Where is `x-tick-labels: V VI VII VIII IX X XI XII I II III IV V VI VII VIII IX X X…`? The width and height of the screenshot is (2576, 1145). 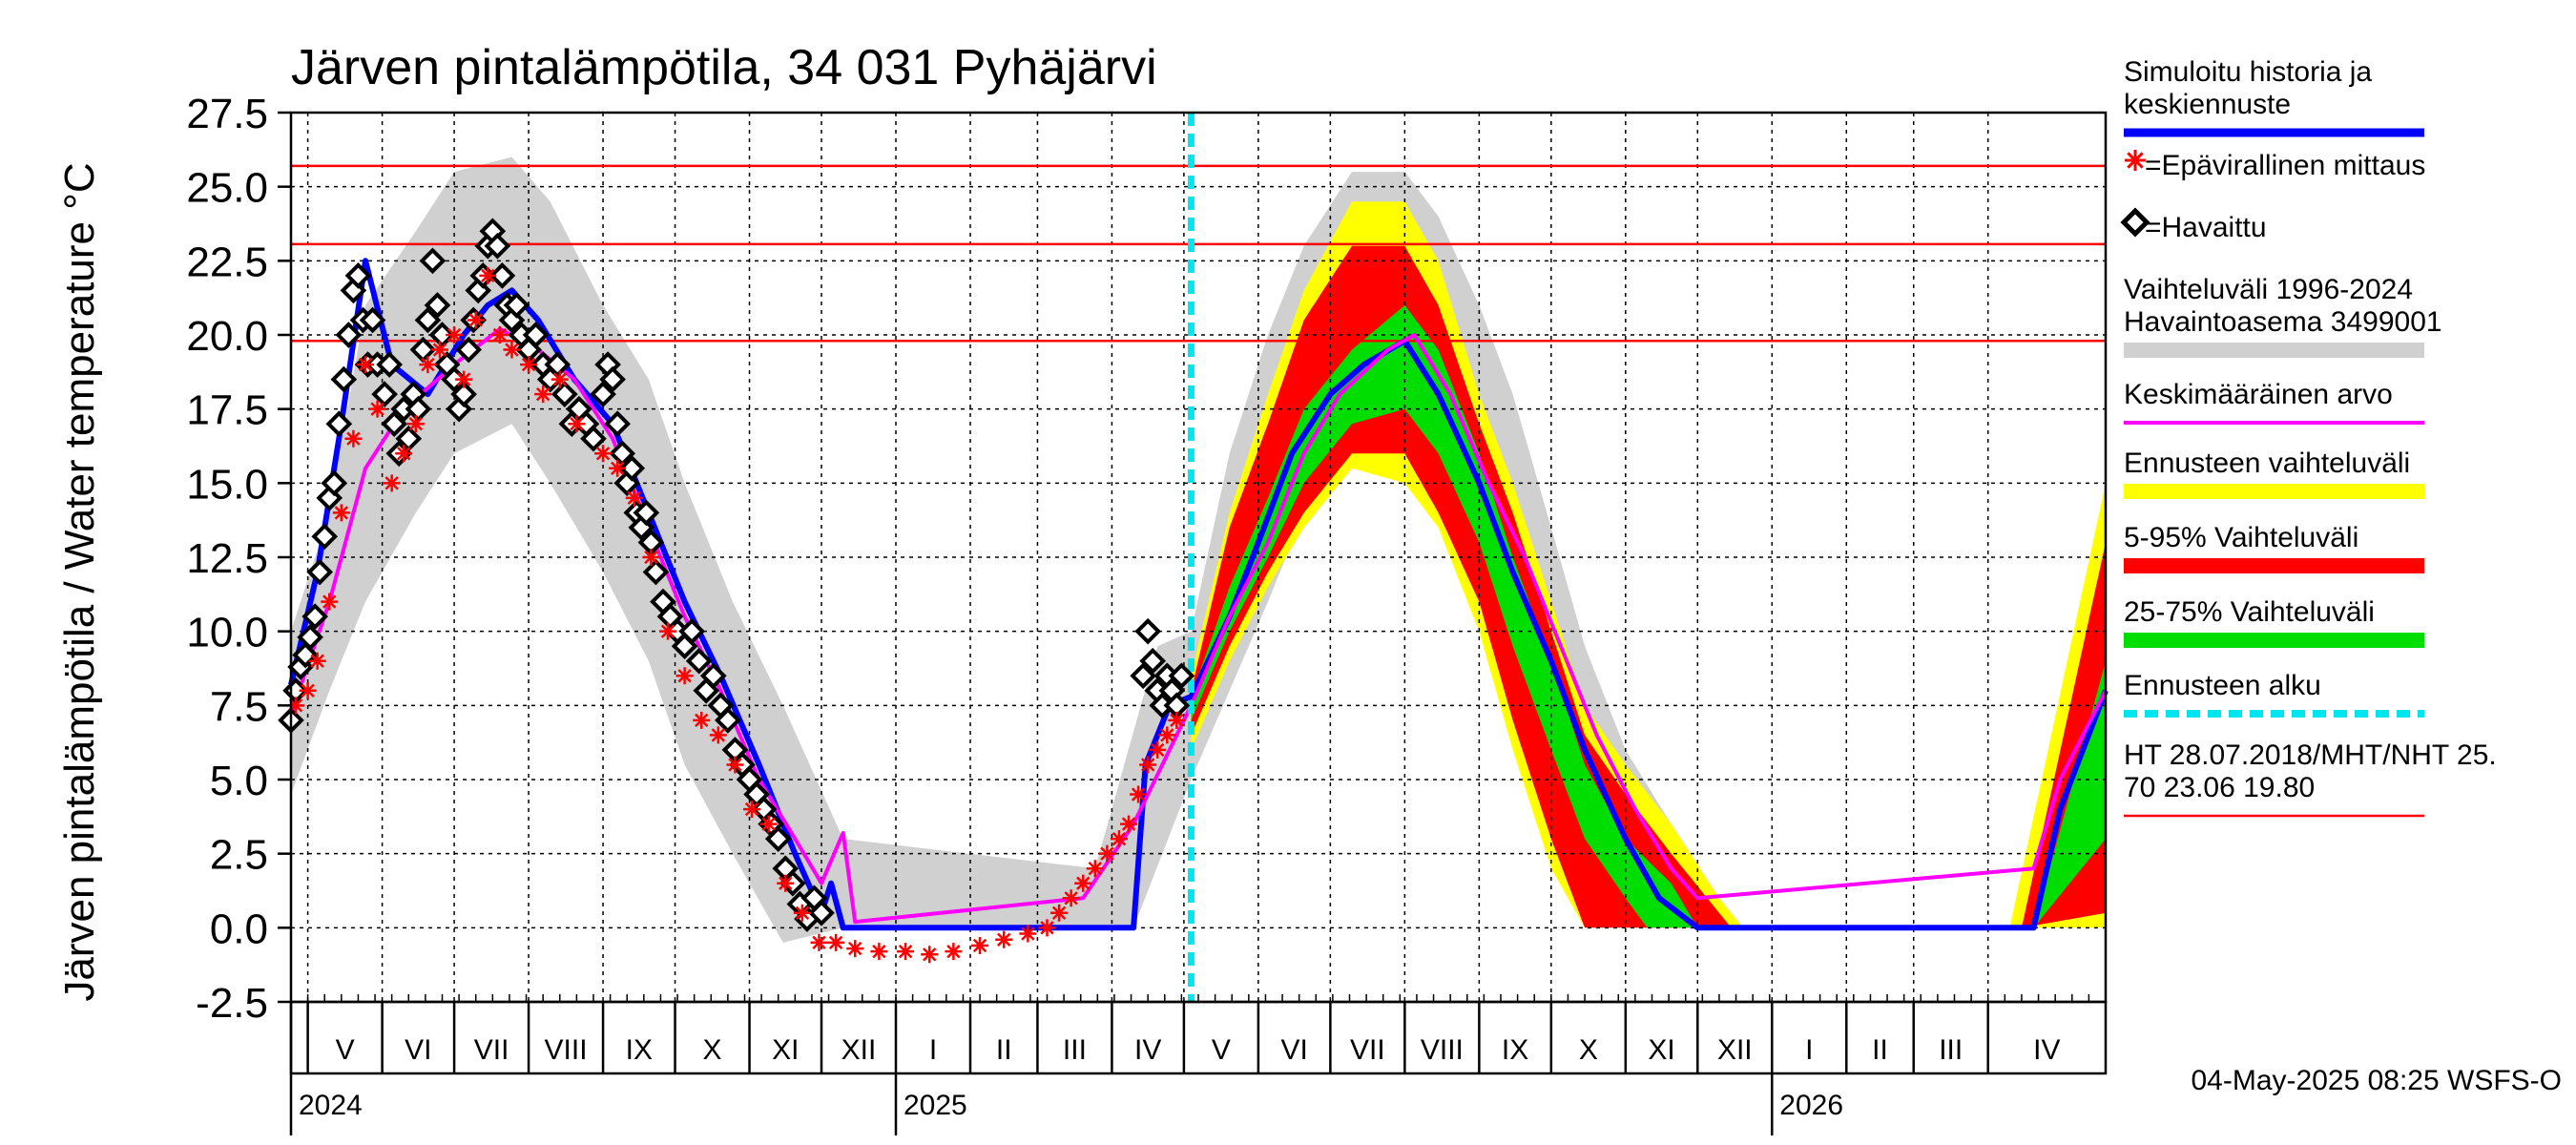 x-tick-labels: V VI VII VIII IX X XI XII I II III IV V VI VII VIII IX X X… is located at coordinates (1180, 1077).